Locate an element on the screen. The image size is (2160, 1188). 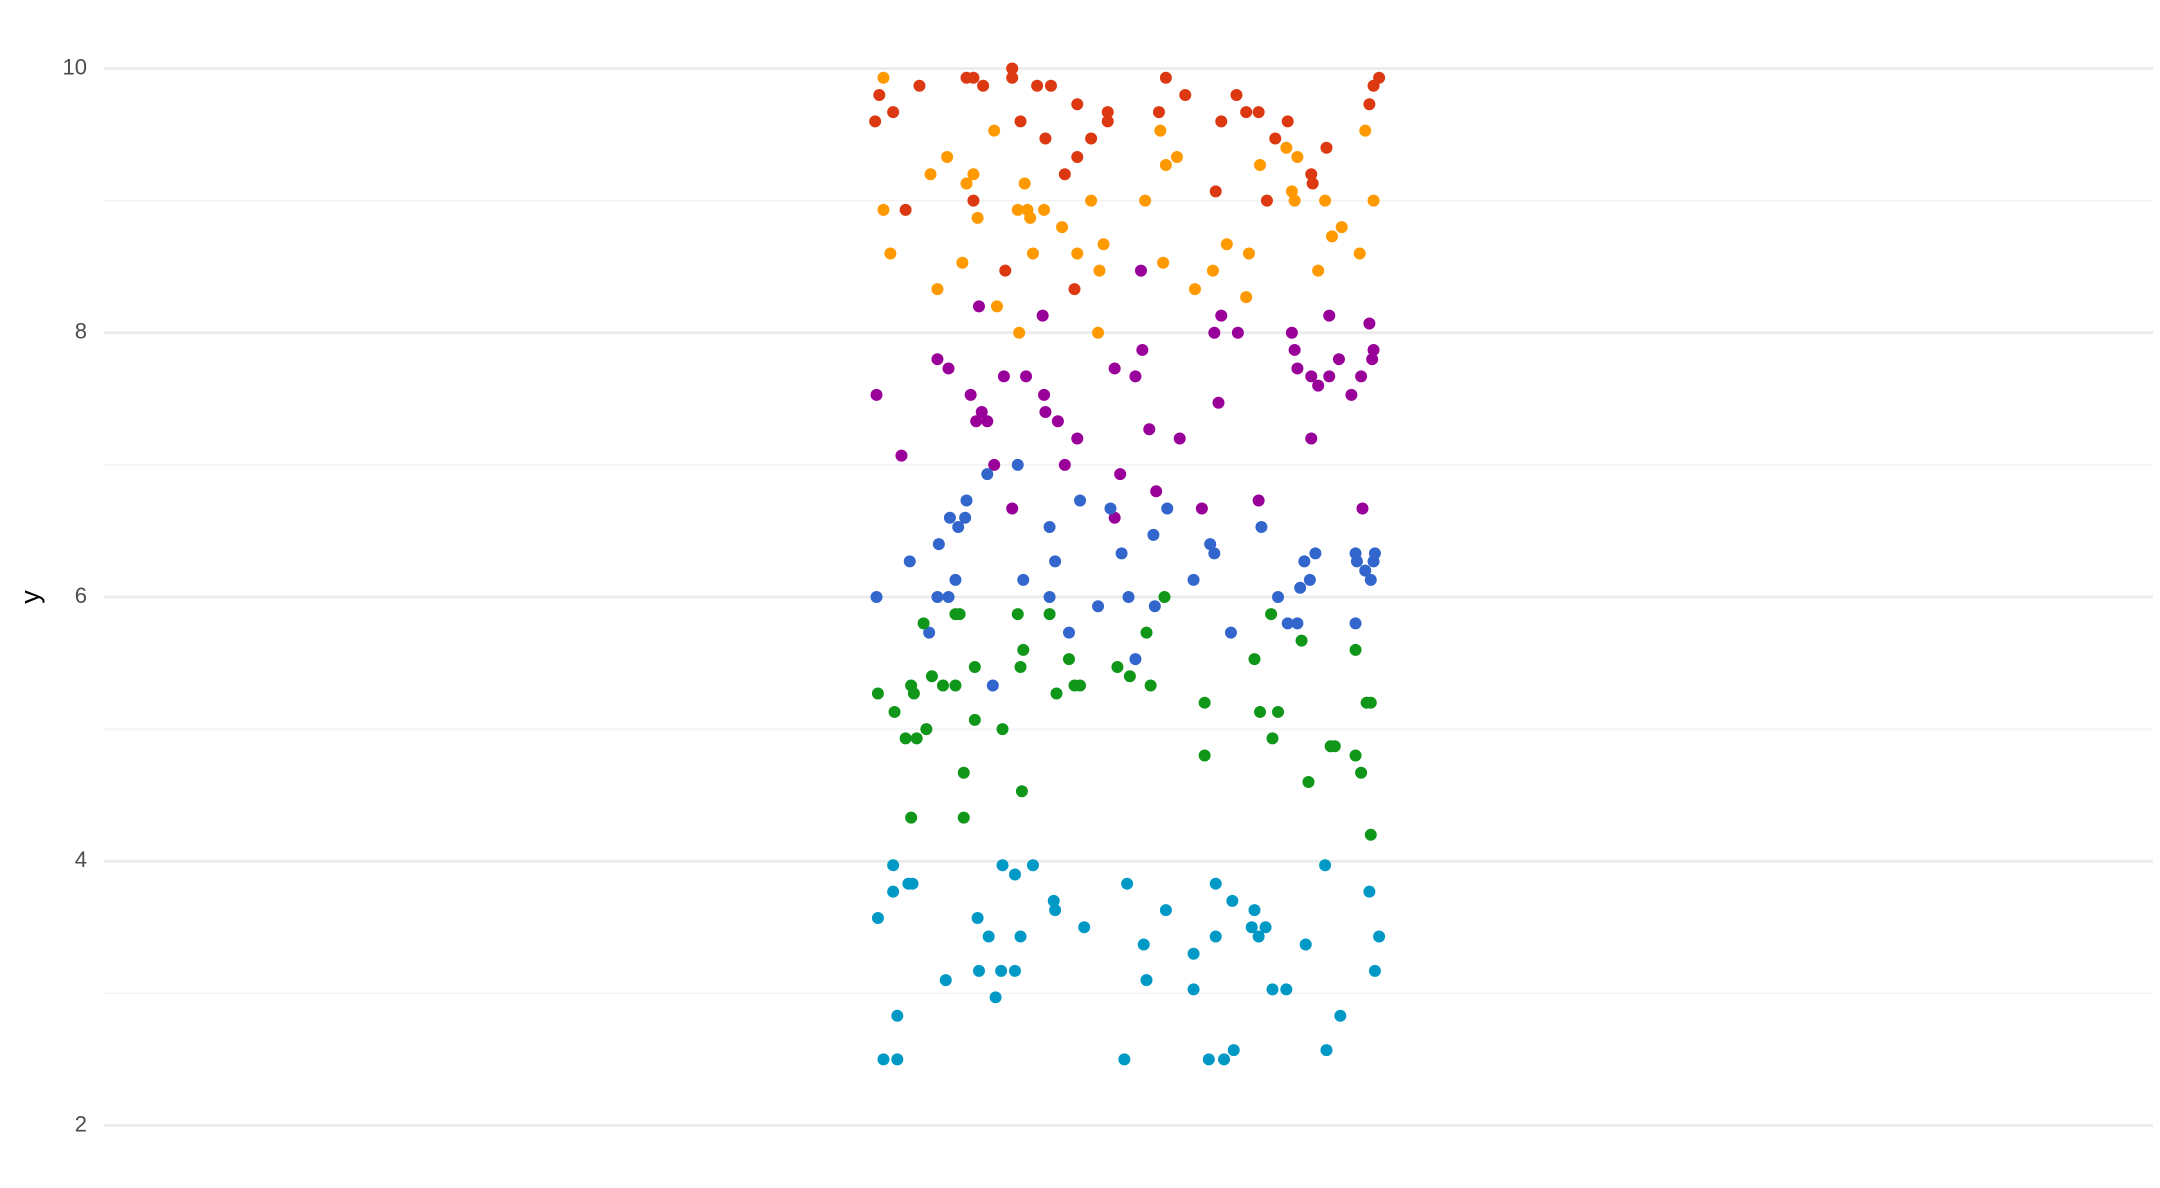
y-tick-label: 4 is located at coordinates (81, 859).